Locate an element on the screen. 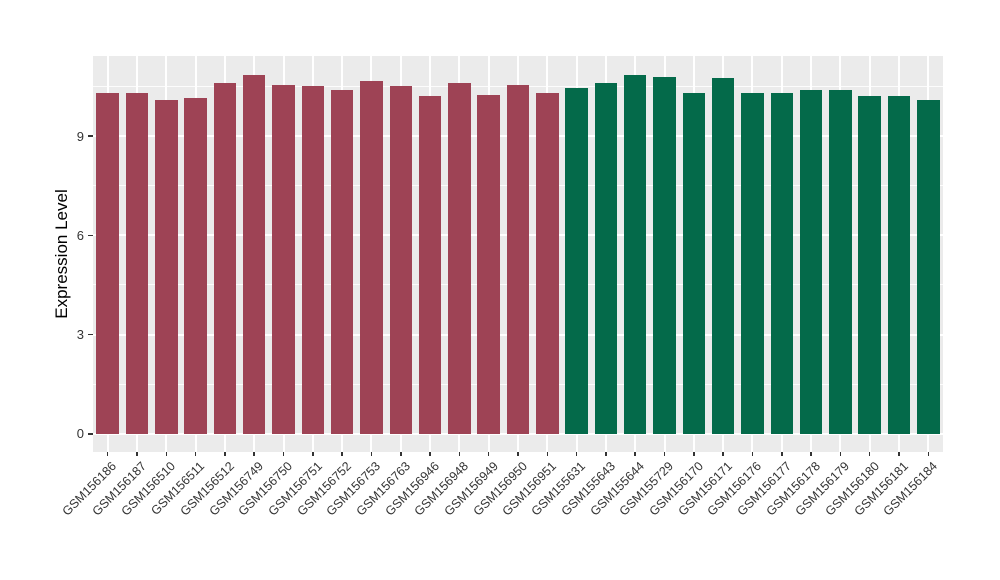 Image resolution: width=1000 pixels, height=580 pixels. bar-GSM156751 is located at coordinates (313, 260).